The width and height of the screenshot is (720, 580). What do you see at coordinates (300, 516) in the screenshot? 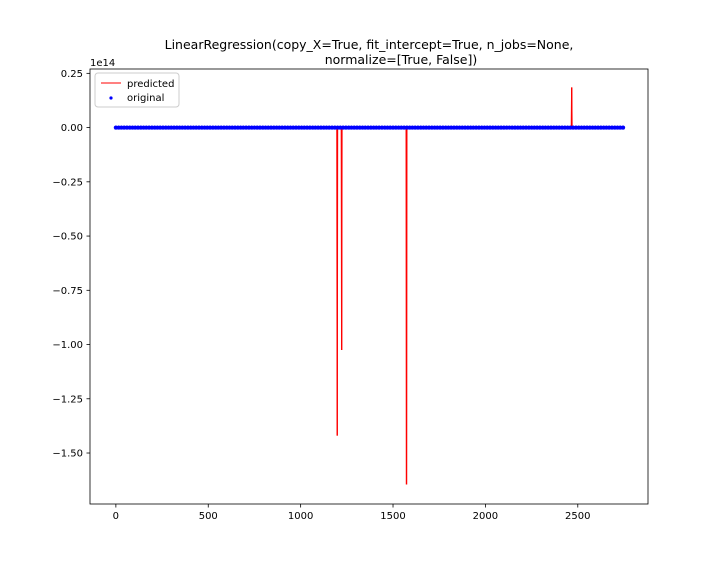
I see `x-tick-label: 1000` at bounding box center [300, 516].